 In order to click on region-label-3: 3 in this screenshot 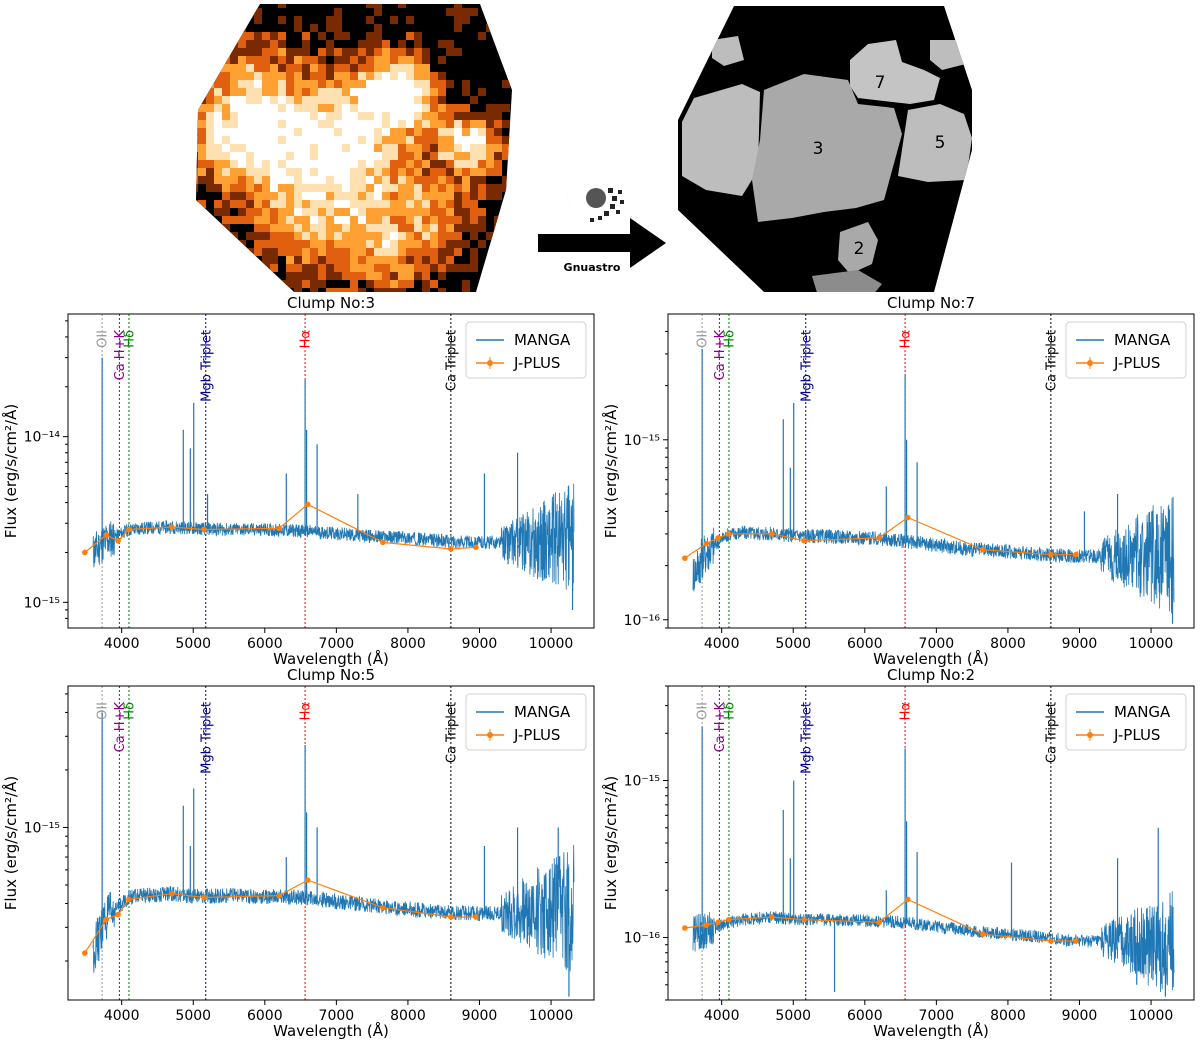, I will do `click(818, 149)`.